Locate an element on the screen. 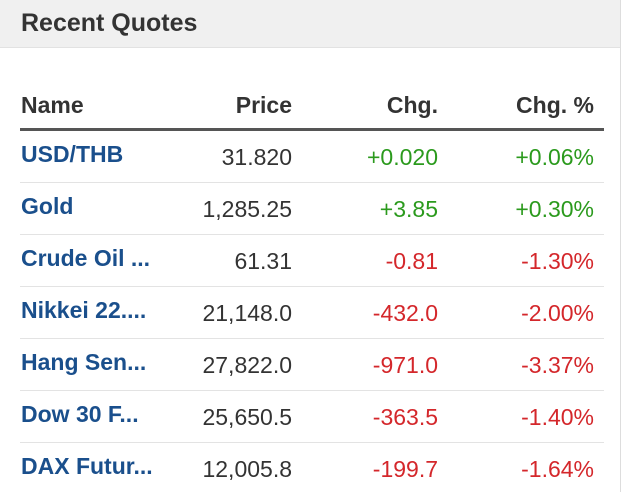 The height and width of the screenshot is (492, 629). quote-price: 25,650.5 is located at coordinates (250, 416).